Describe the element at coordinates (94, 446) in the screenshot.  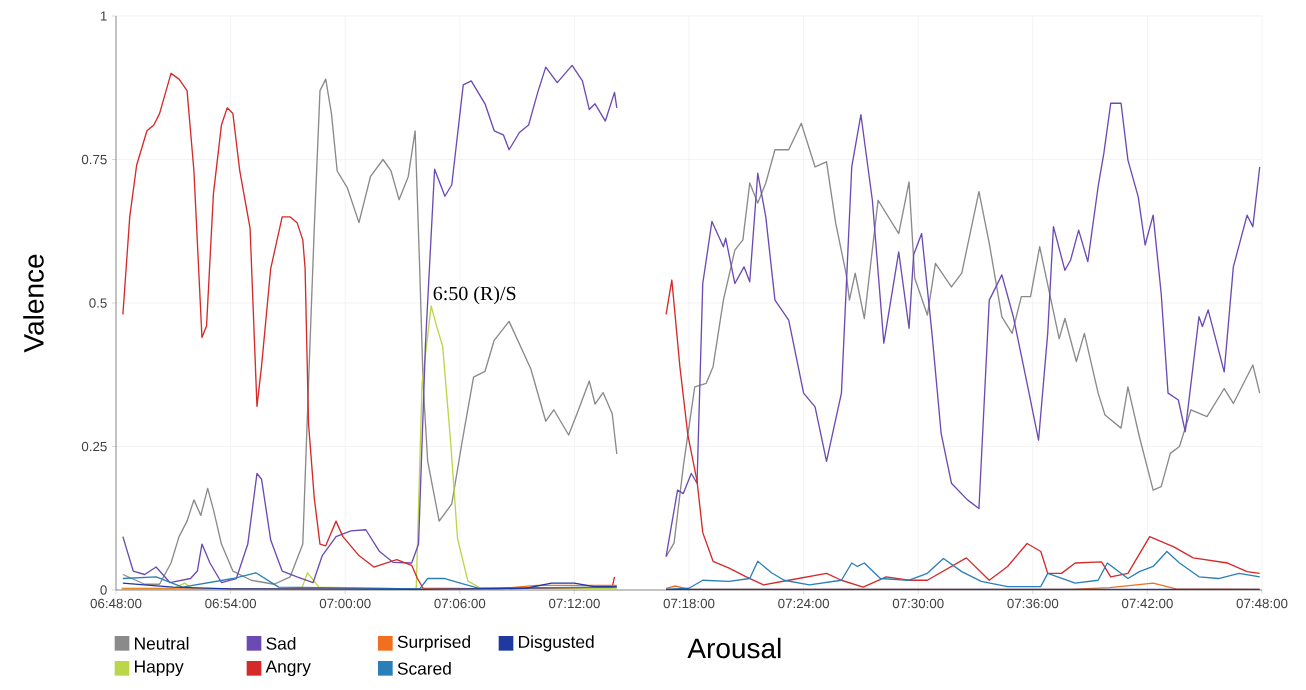
I see `y-tick-label: 0.25` at that location.